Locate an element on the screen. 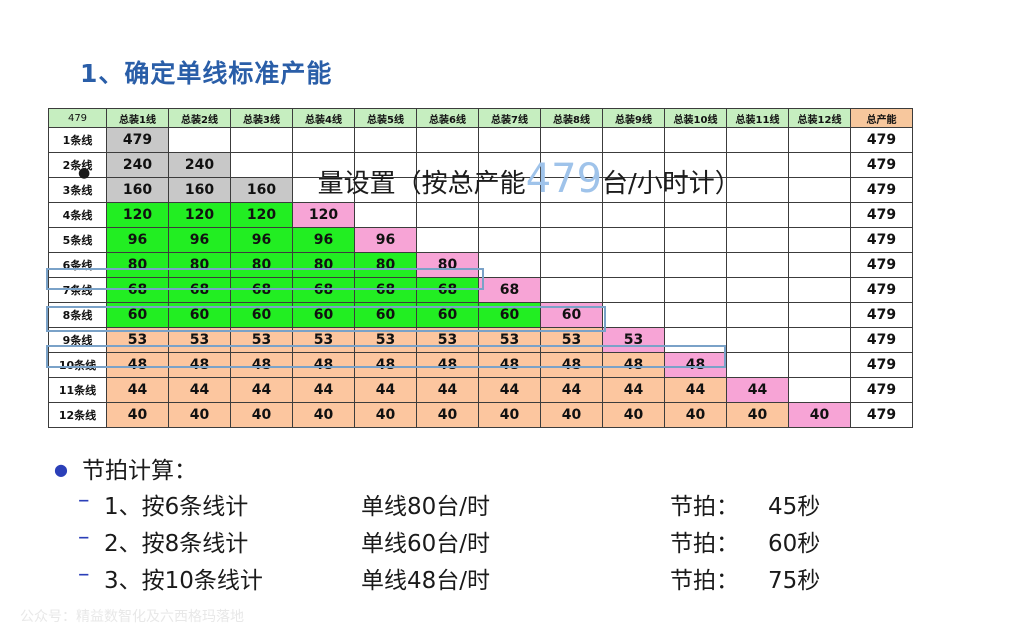 This screenshot has height=640, width=1024. table-cell: 160 is located at coordinates (137, 190).